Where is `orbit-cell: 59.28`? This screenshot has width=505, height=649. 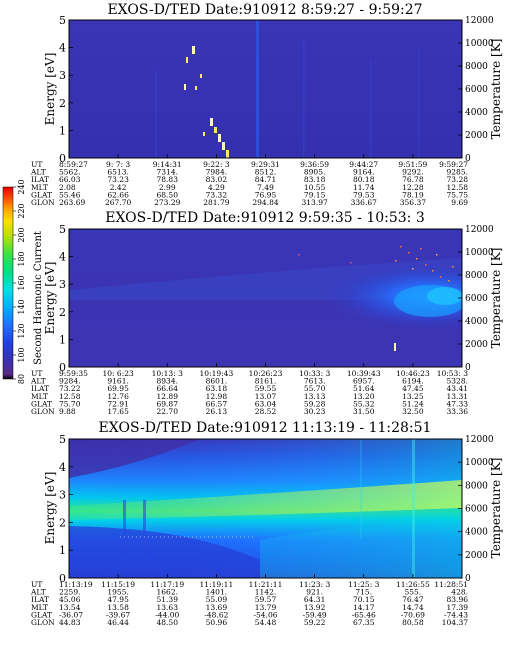 orbit-cell: 59.28 is located at coordinates (315, 403).